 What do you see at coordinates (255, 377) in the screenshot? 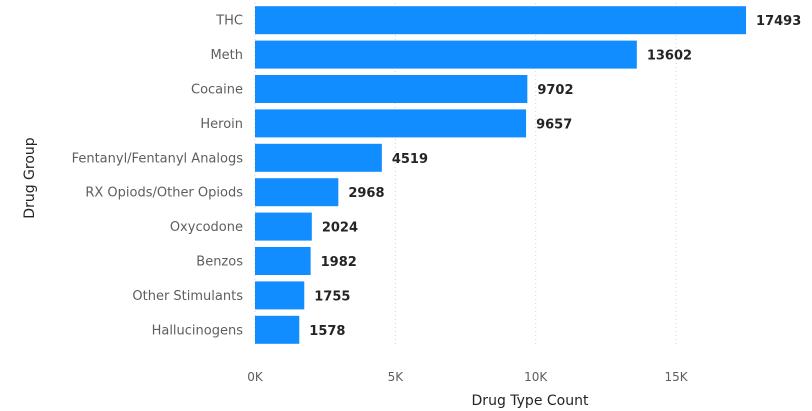
I see `x-tick-label: 0K` at bounding box center [255, 377].